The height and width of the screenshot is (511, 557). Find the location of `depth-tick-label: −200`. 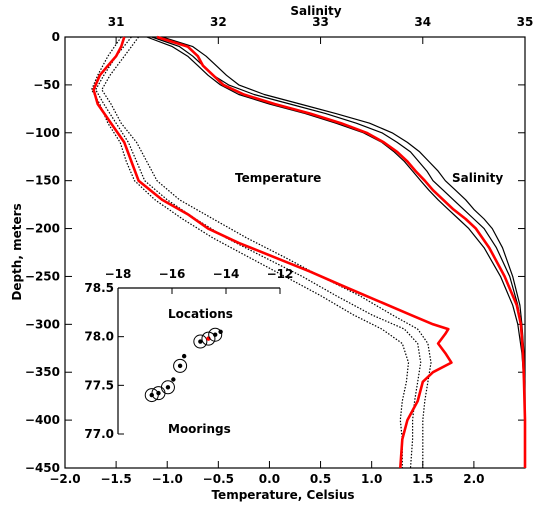

depth-tick-label: −200 is located at coordinates (42, 229).